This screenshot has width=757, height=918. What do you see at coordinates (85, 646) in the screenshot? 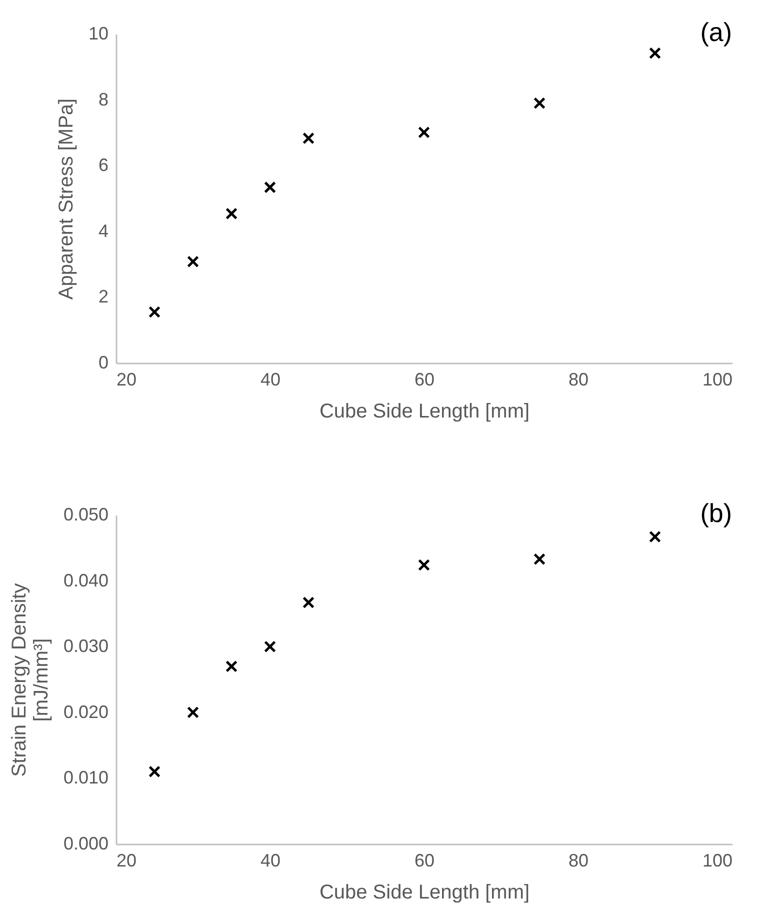
I see `y-tick-label: 0.030` at bounding box center [85, 646].